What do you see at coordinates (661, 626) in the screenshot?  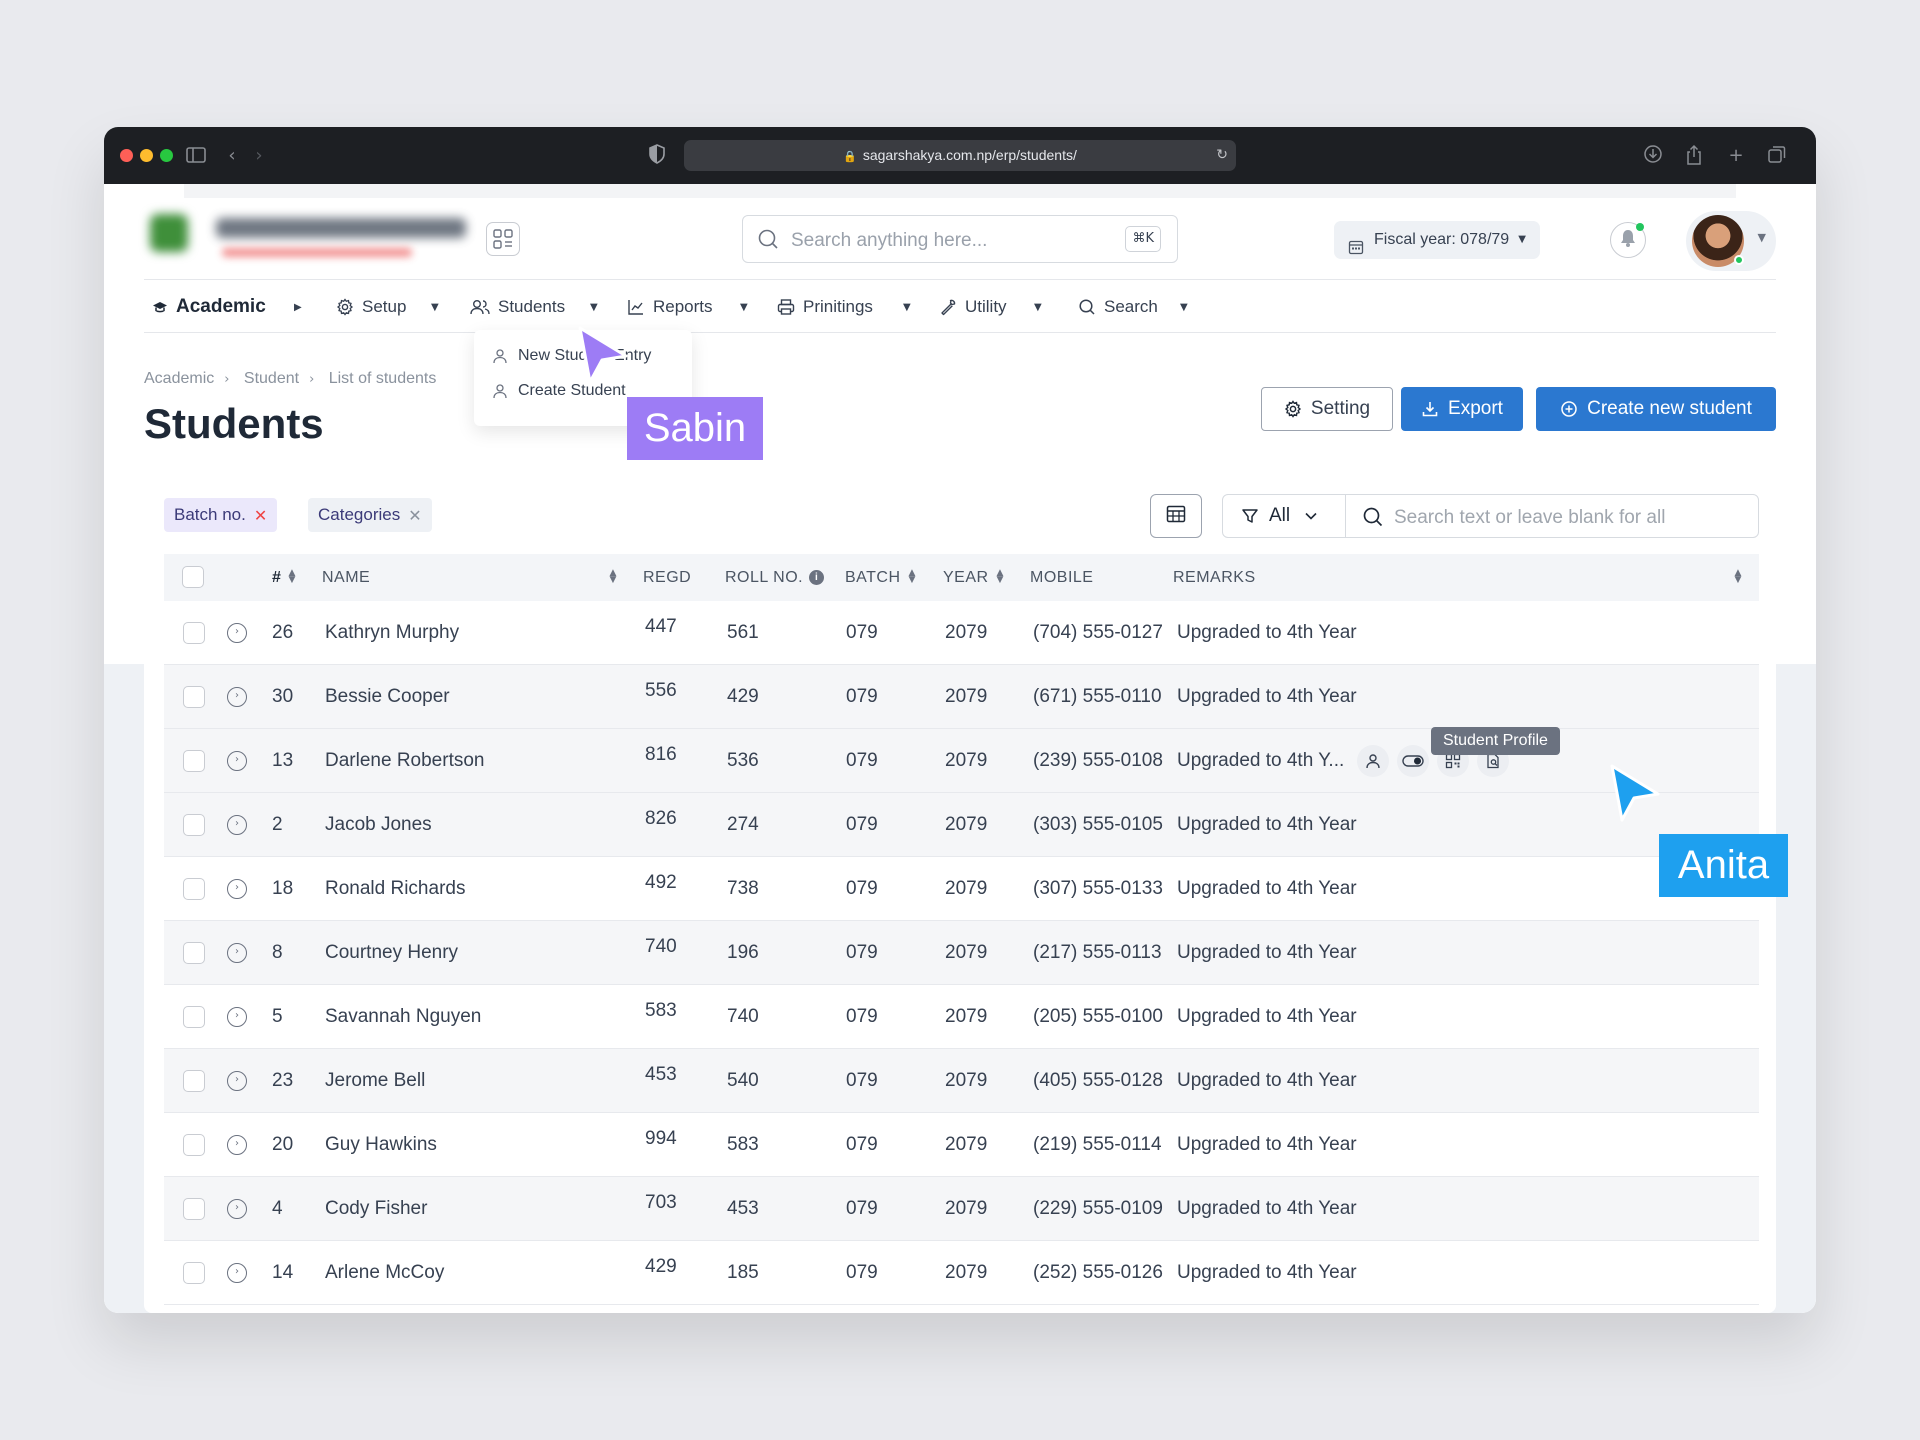 I see `cell-regd: 447` at bounding box center [661, 626].